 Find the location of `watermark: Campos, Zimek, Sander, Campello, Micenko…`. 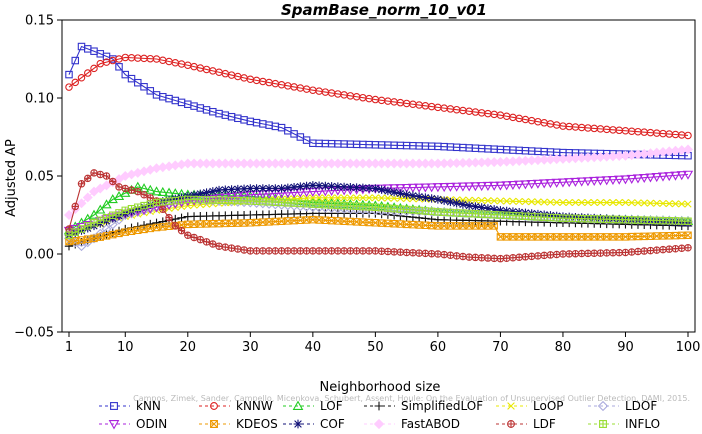

watermark: Campos, Zimek, Sander, Campello, Micenko… is located at coordinates (411, 398).